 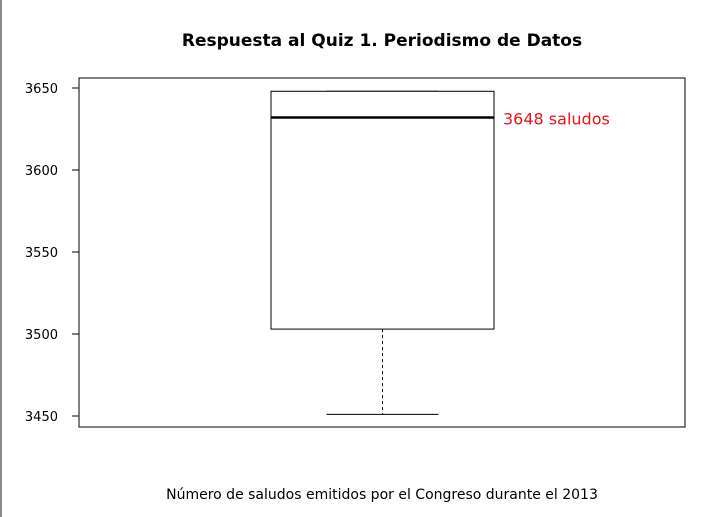 What do you see at coordinates (41, 417) in the screenshot?
I see `y-tick-label: 3450` at bounding box center [41, 417].